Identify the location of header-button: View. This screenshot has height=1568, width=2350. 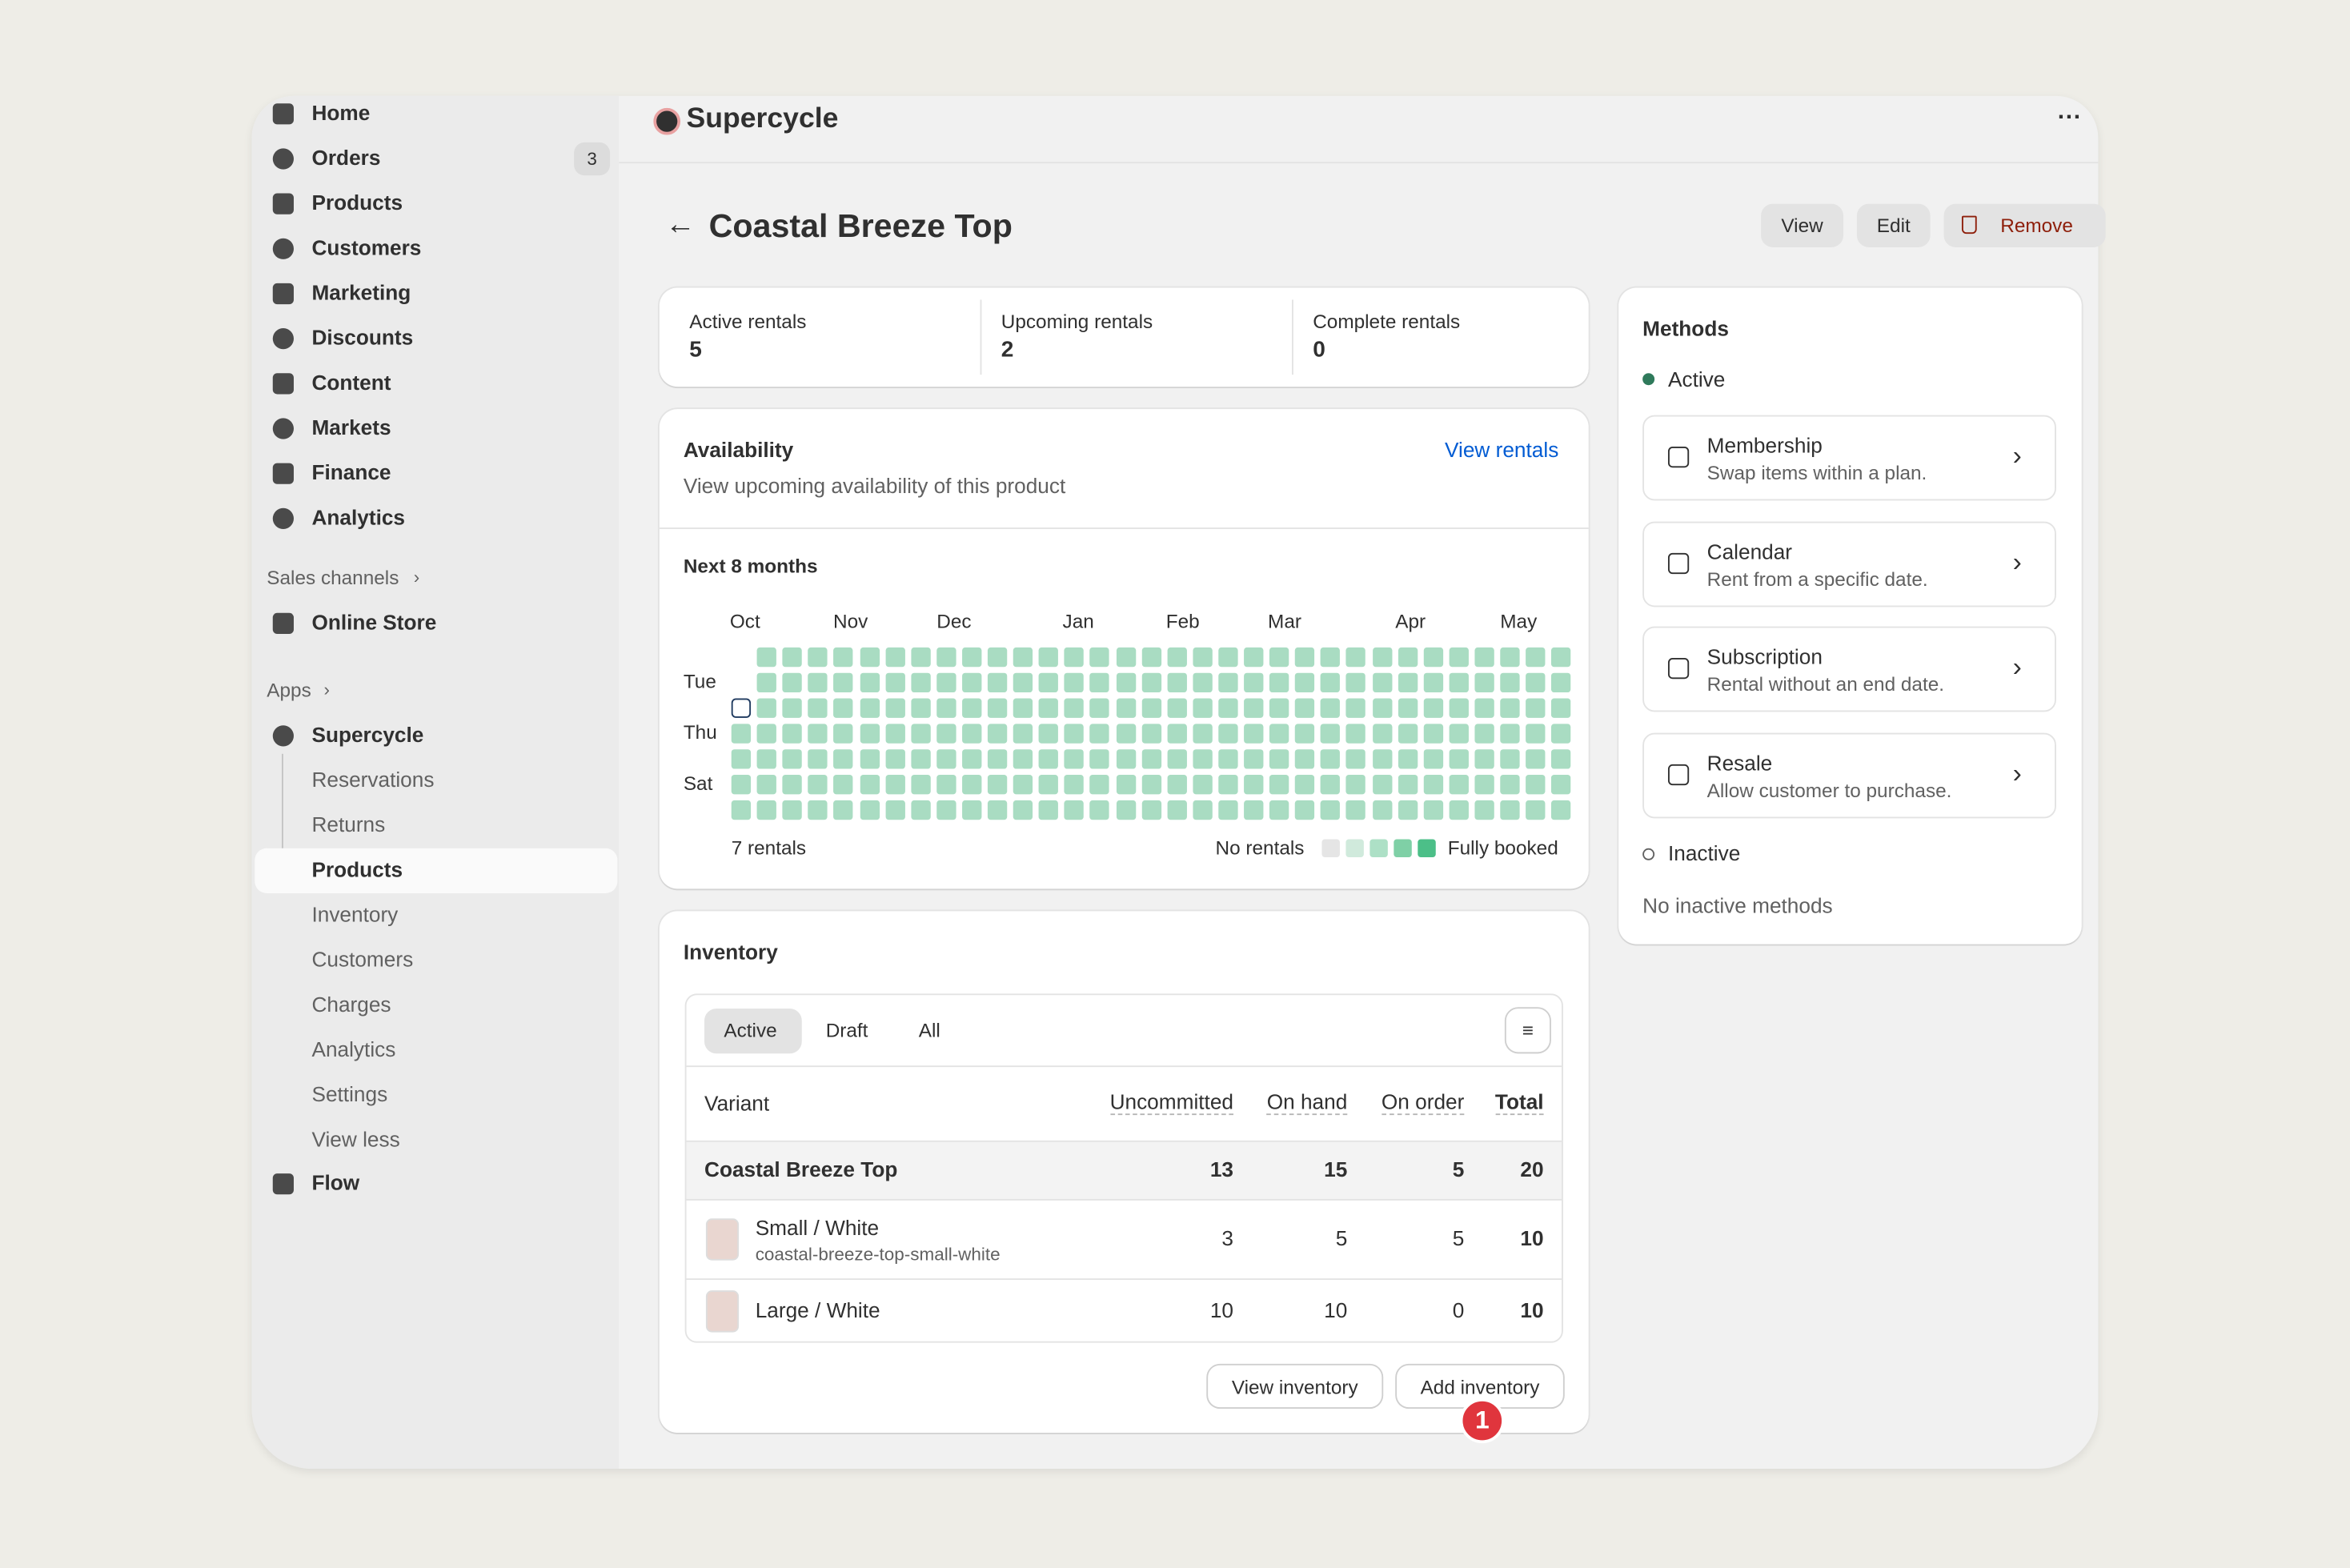
(1802, 225).